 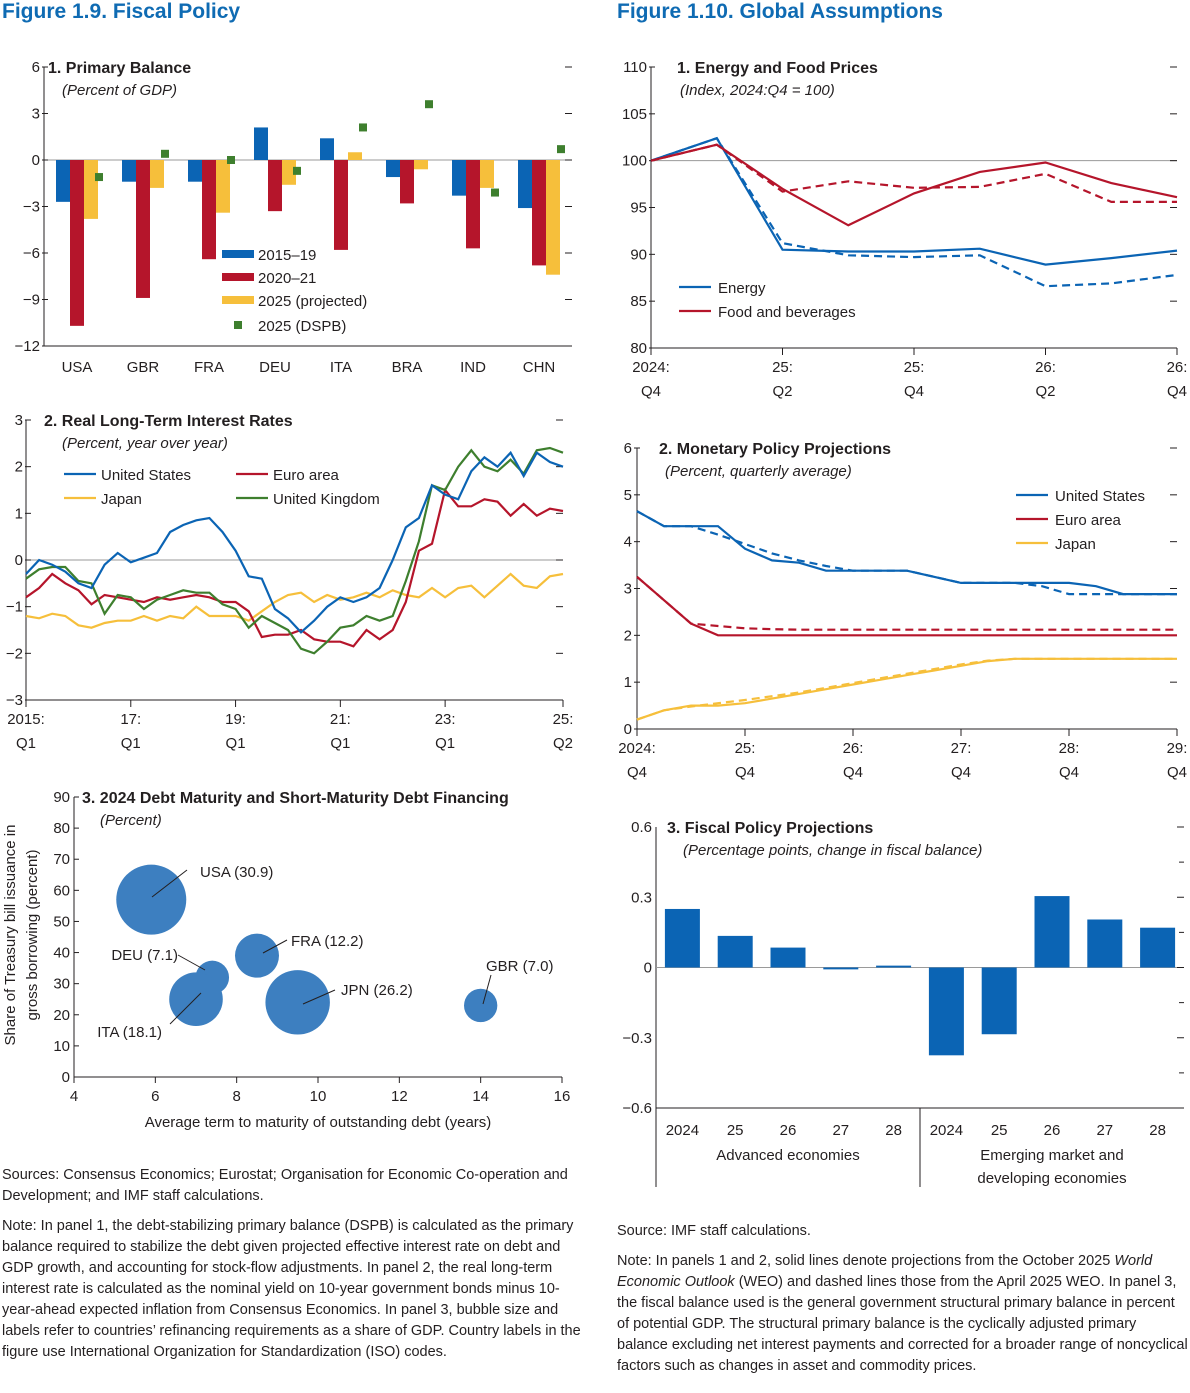 What do you see at coordinates (195, 171) in the screenshot?
I see `bar-FRA-2015–19` at bounding box center [195, 171].